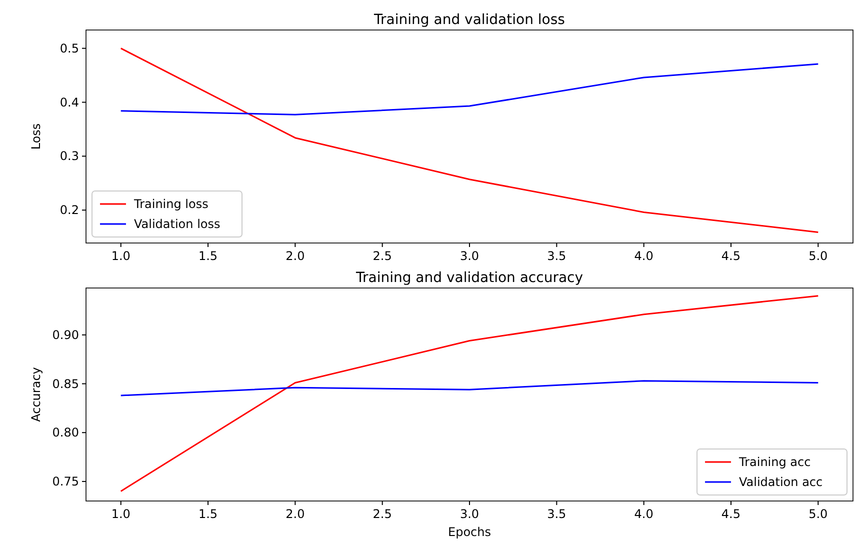 This screenshot has height=547, width=855. I want to click on y-axis-title: Accuracy, so click(36, 394).